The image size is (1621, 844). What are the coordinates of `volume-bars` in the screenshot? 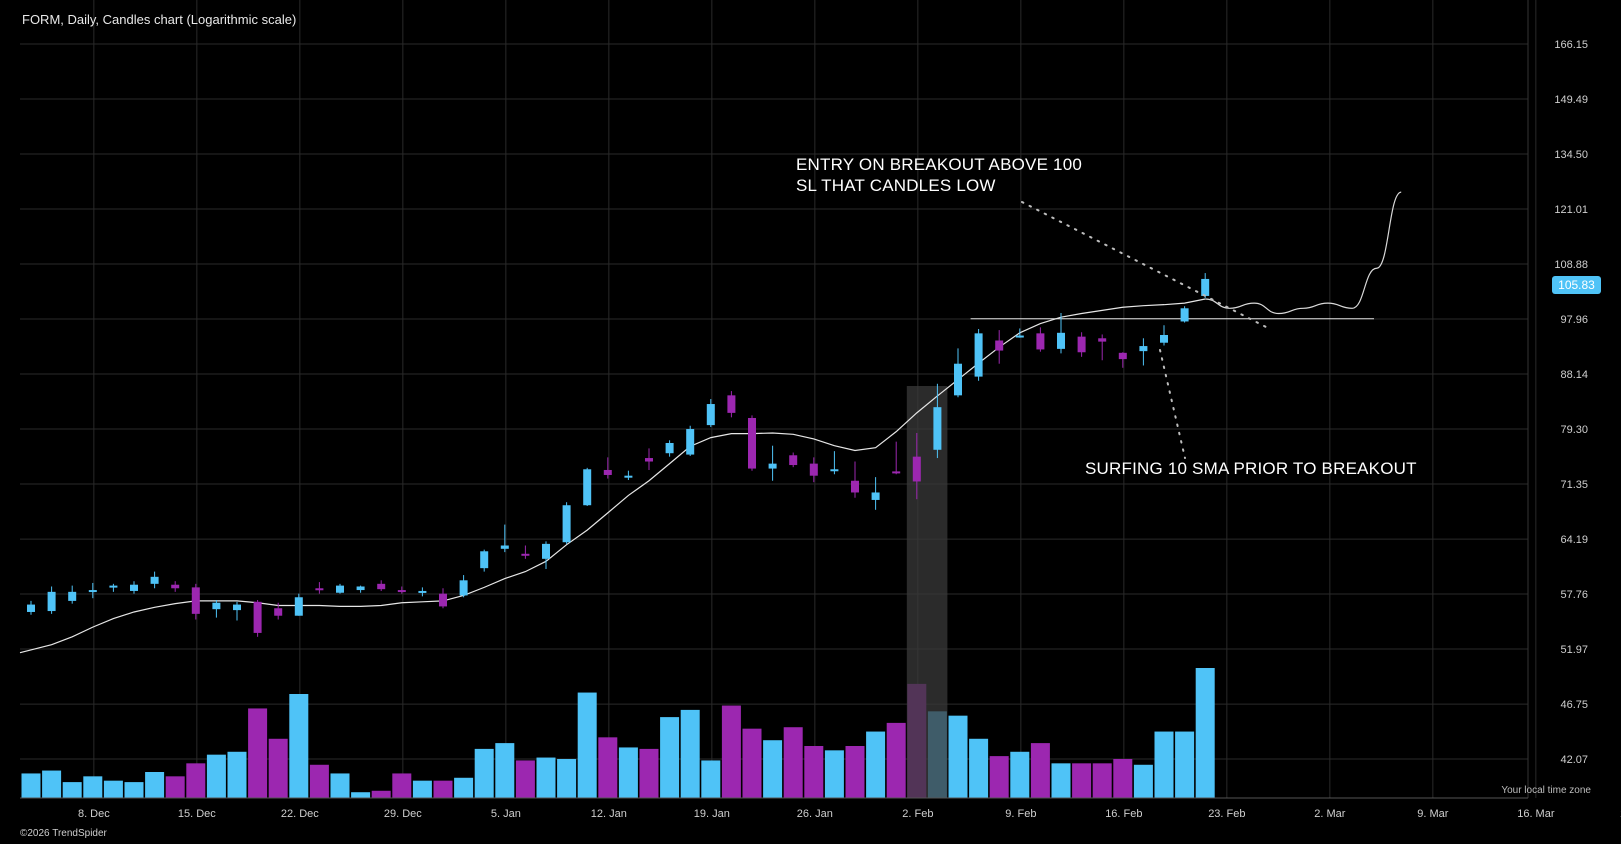 It's located at (618, 733).